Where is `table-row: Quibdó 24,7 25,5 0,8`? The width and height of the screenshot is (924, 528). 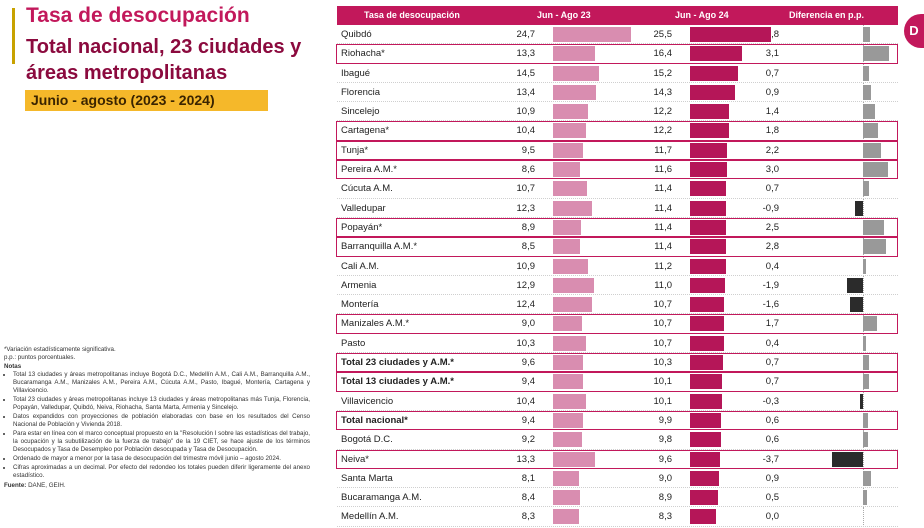
table-row: Quibdó 24,7 25,5 0,8 is located at coordinates (617, 35).